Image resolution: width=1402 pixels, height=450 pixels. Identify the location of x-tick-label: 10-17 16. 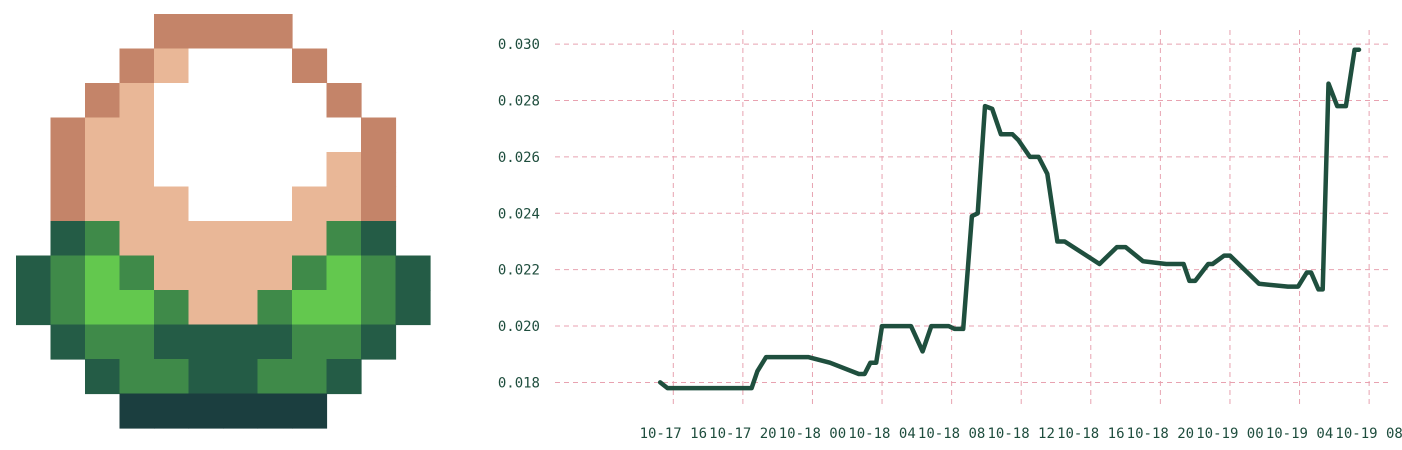
(673, 434).